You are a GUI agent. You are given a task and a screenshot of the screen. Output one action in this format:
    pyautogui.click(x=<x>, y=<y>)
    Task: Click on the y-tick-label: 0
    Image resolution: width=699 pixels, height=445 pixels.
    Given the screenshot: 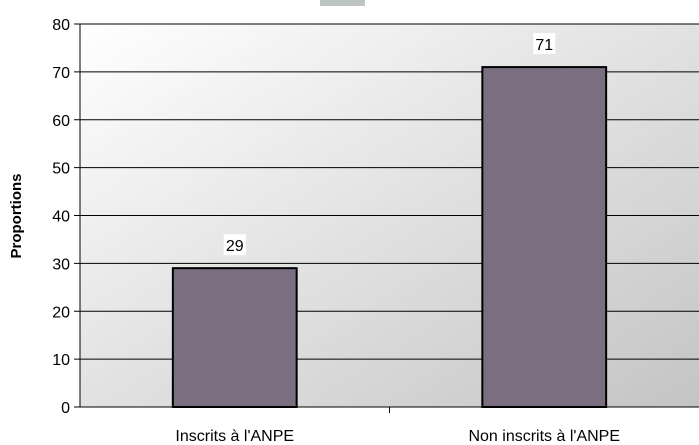 What is the action you would take?
    pyautogui.click(x=65, y=408)
    